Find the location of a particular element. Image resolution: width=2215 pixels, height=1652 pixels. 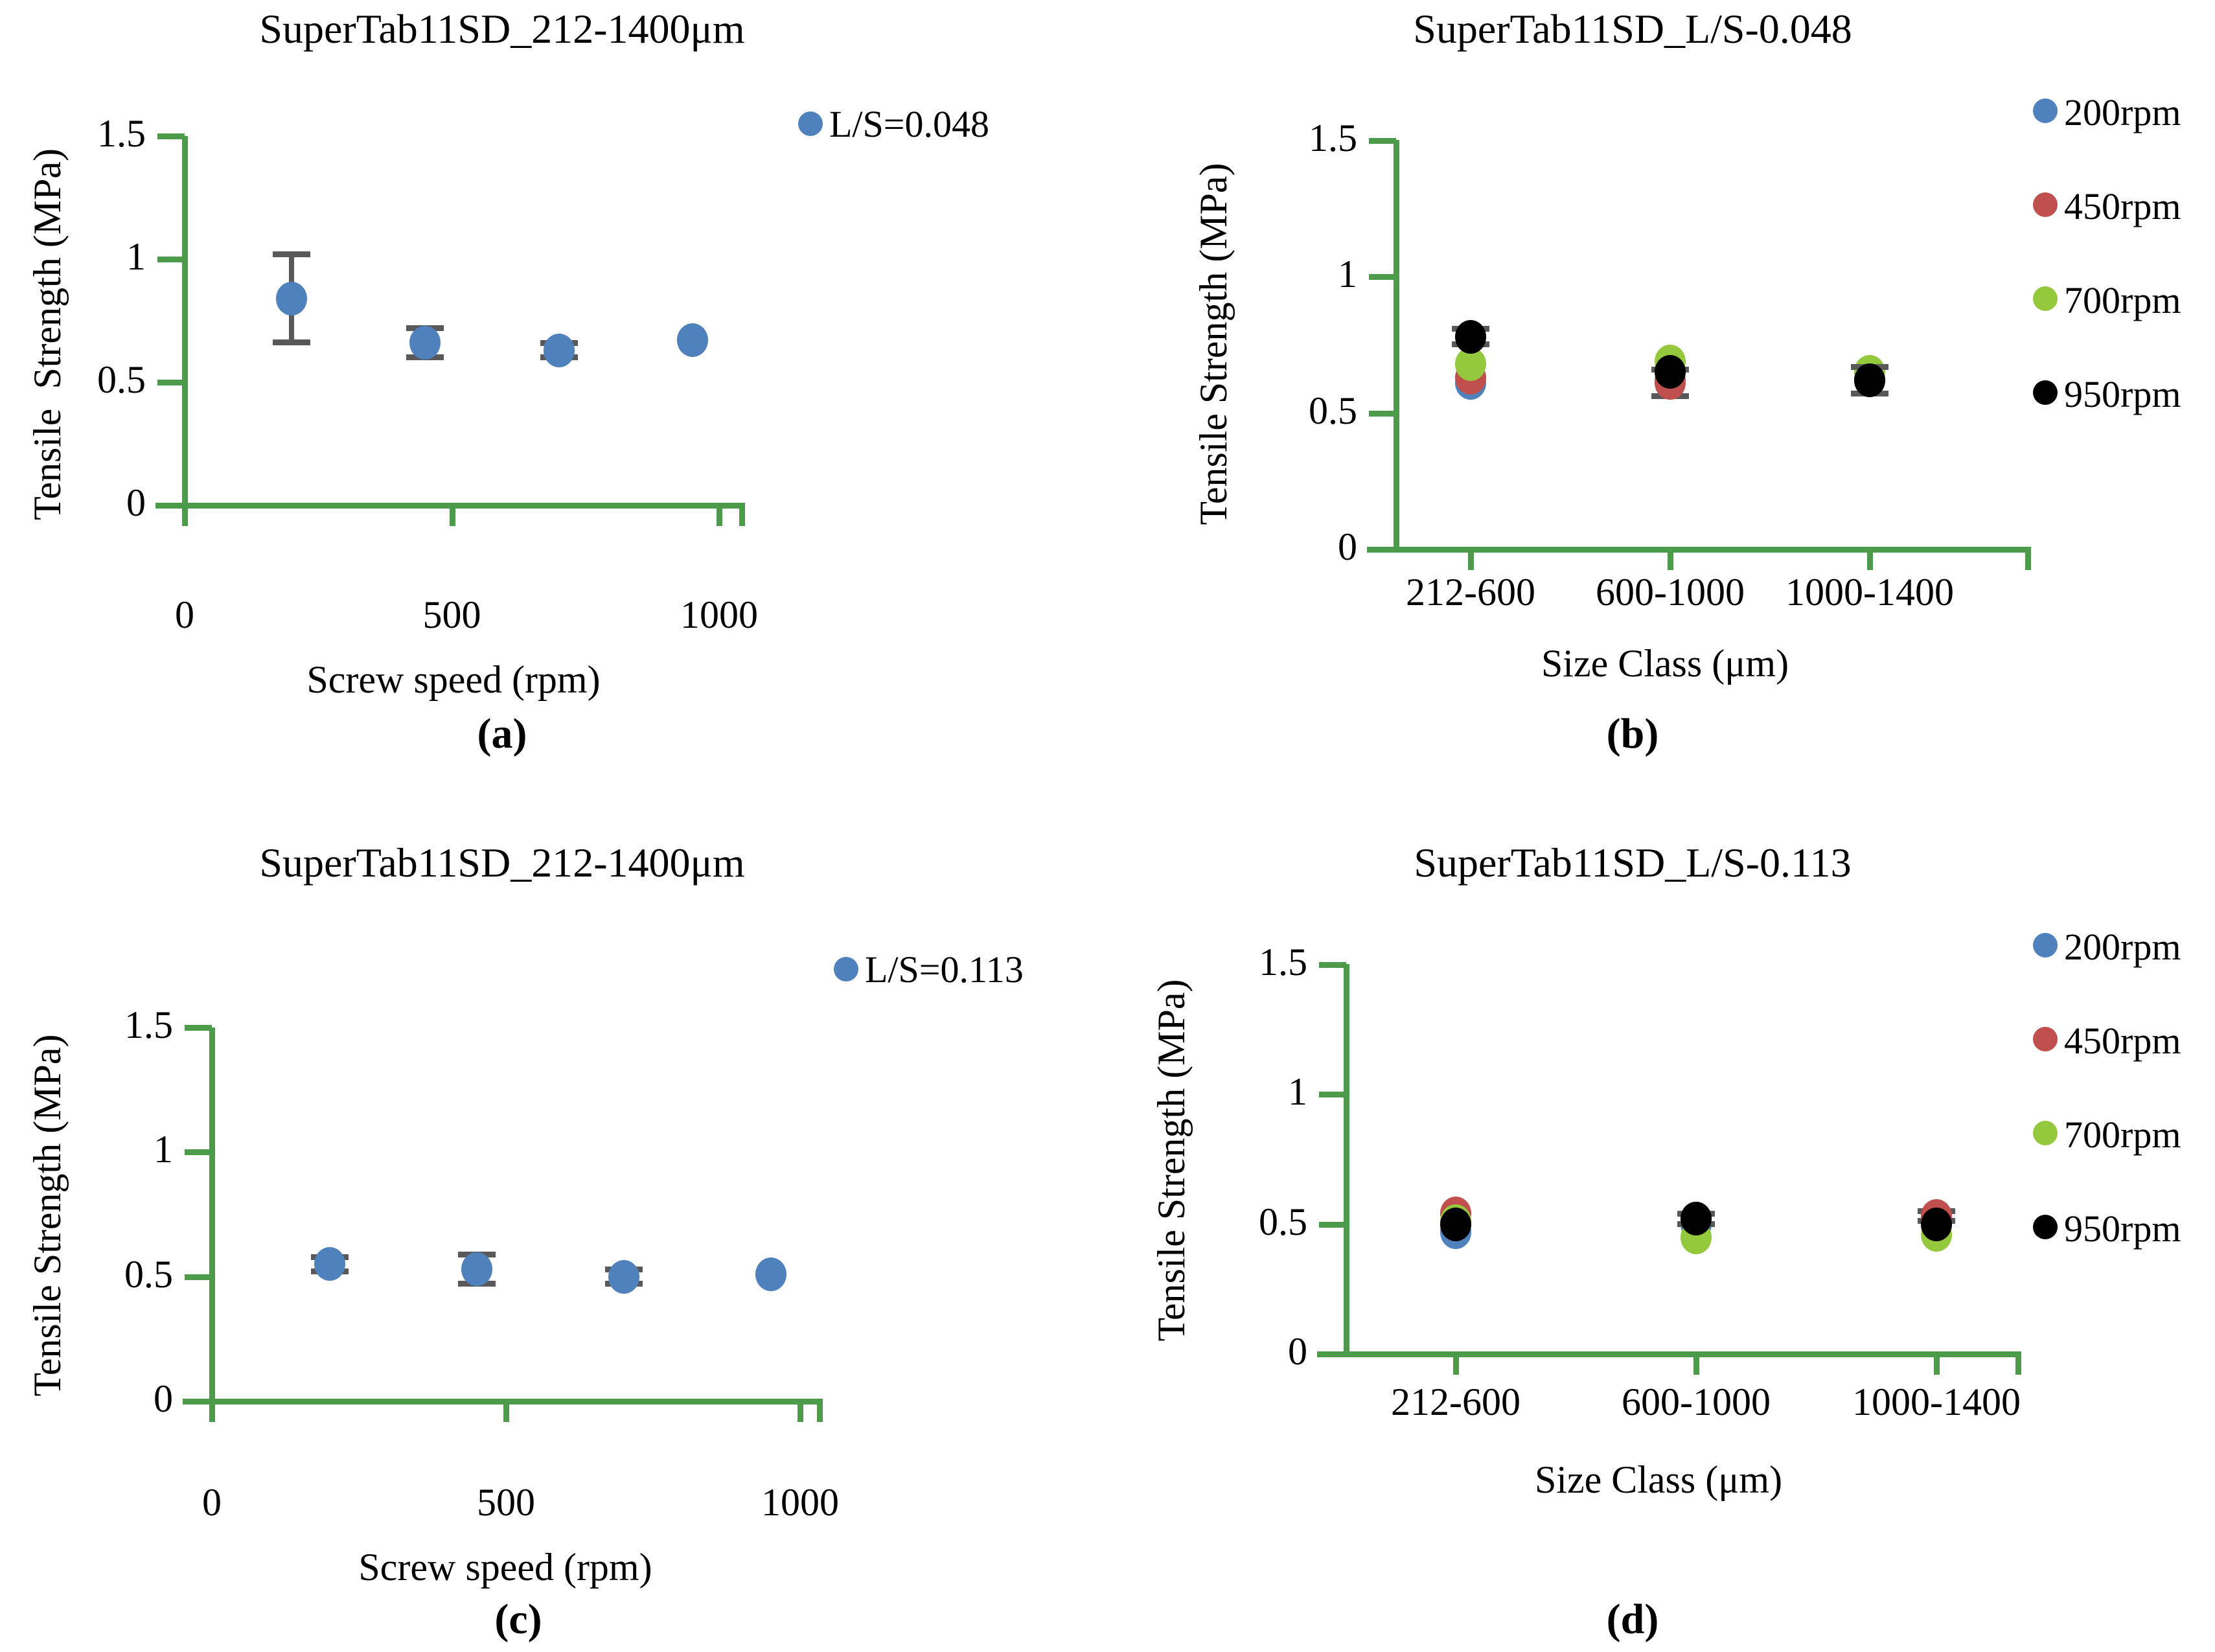

panel-b-title: SuperTab11SD_L/S-0.048 is located at coordinates (1632, 29).